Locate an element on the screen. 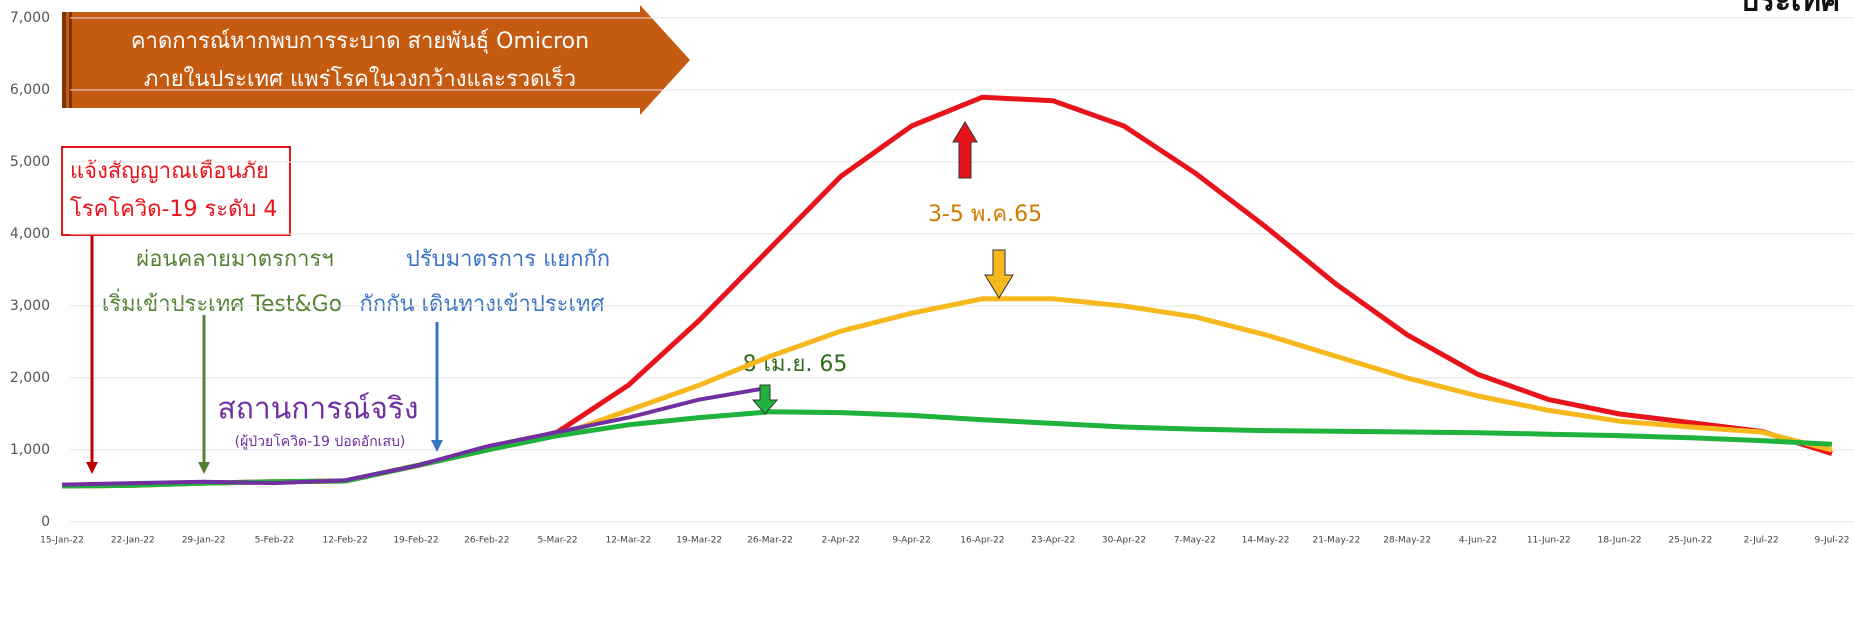 This screenshot has height=644, width=1853. annotation: ผ่อนคลายมาตรการฯ is located at coordinates (234, 259).